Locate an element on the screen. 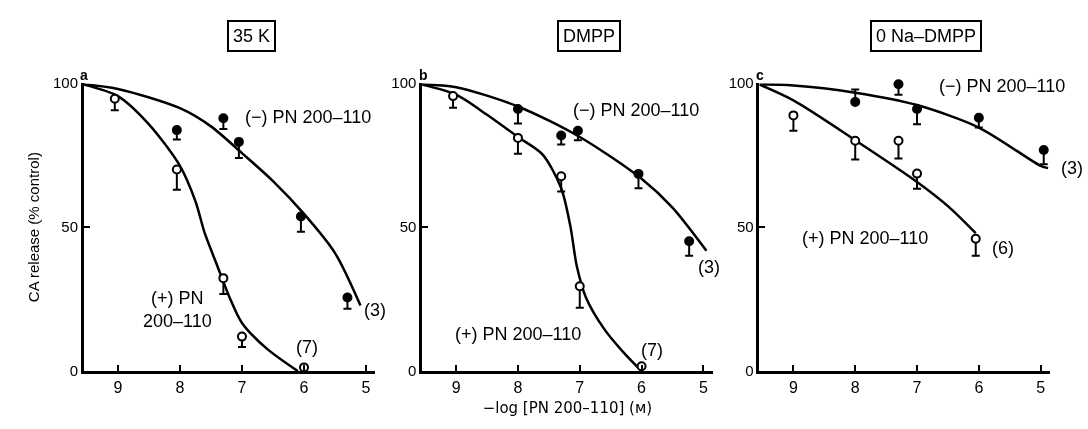 This screenshot has height=429, width=1088. text: (3) is located at coordinates (1072, 168).